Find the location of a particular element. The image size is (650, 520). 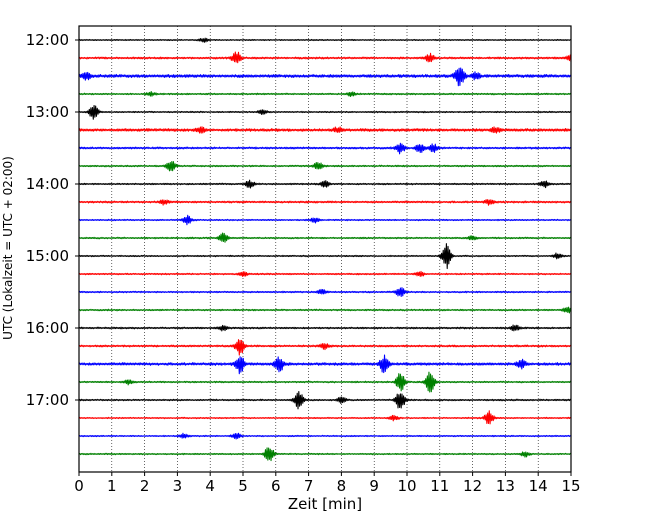

x-tick-label: 15 is located at coordinates (570, 486).